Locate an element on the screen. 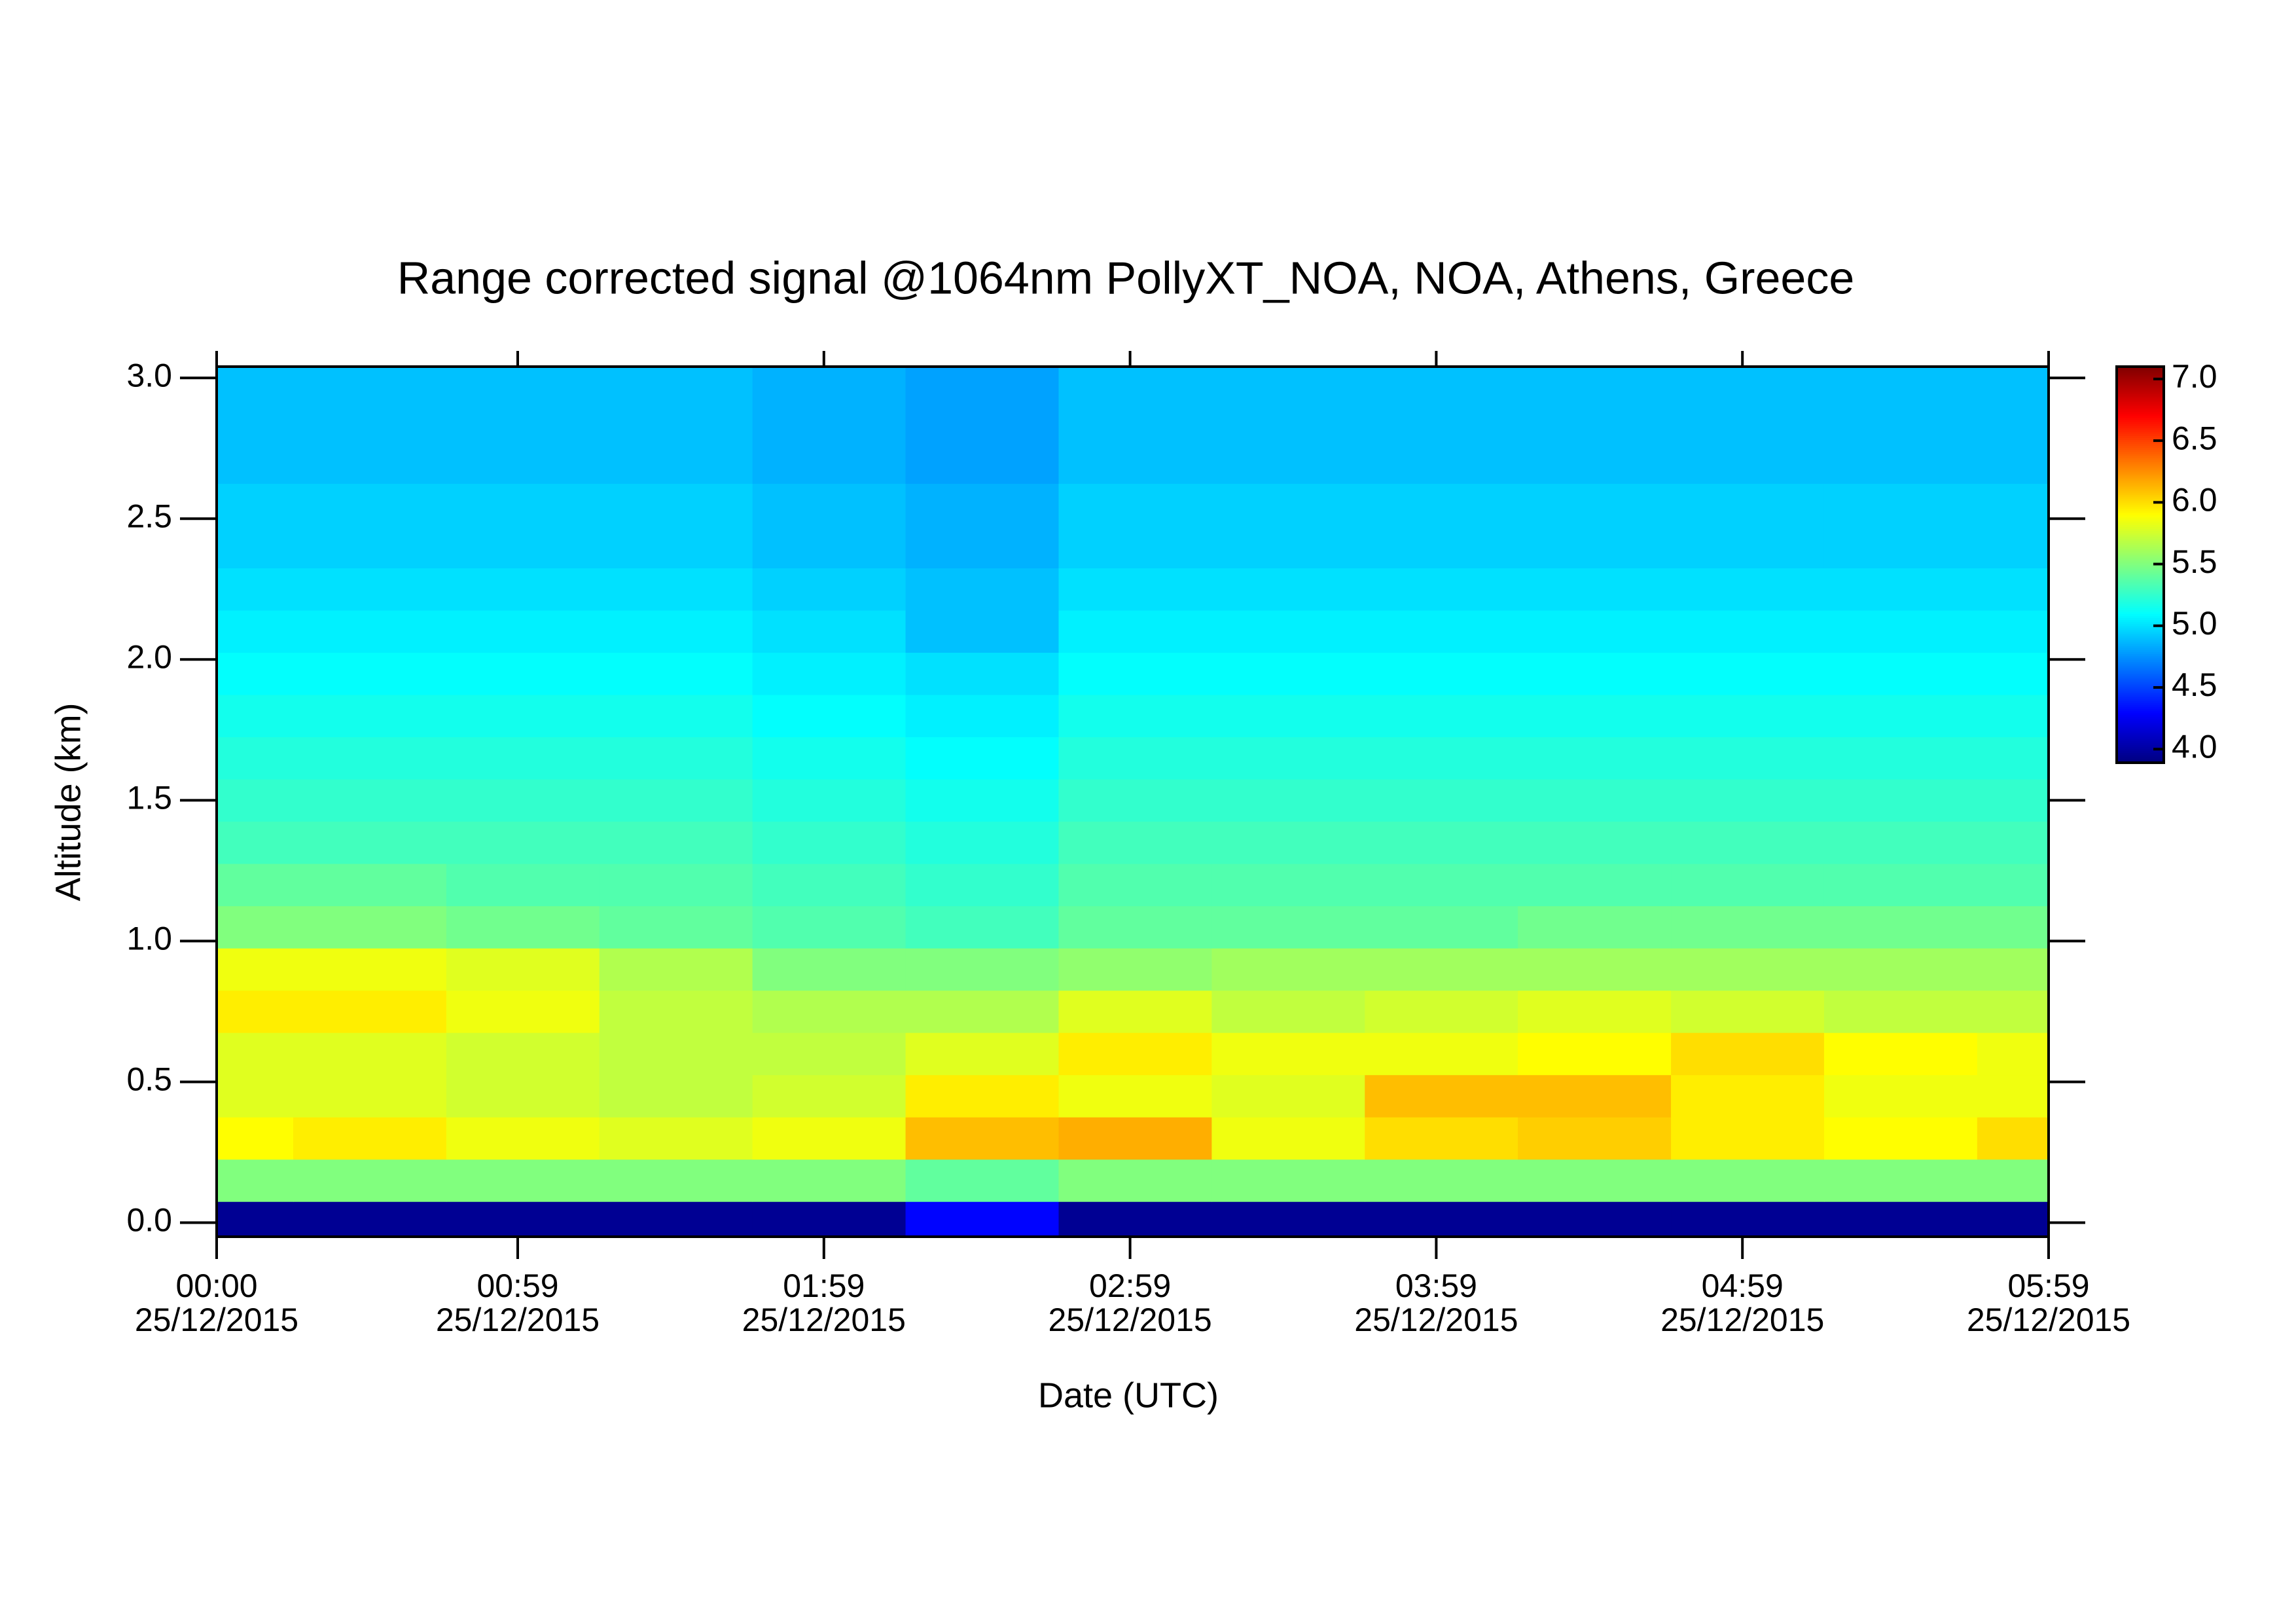  x-tick-label: 03:59 is located at coordinates (1436, 1285).